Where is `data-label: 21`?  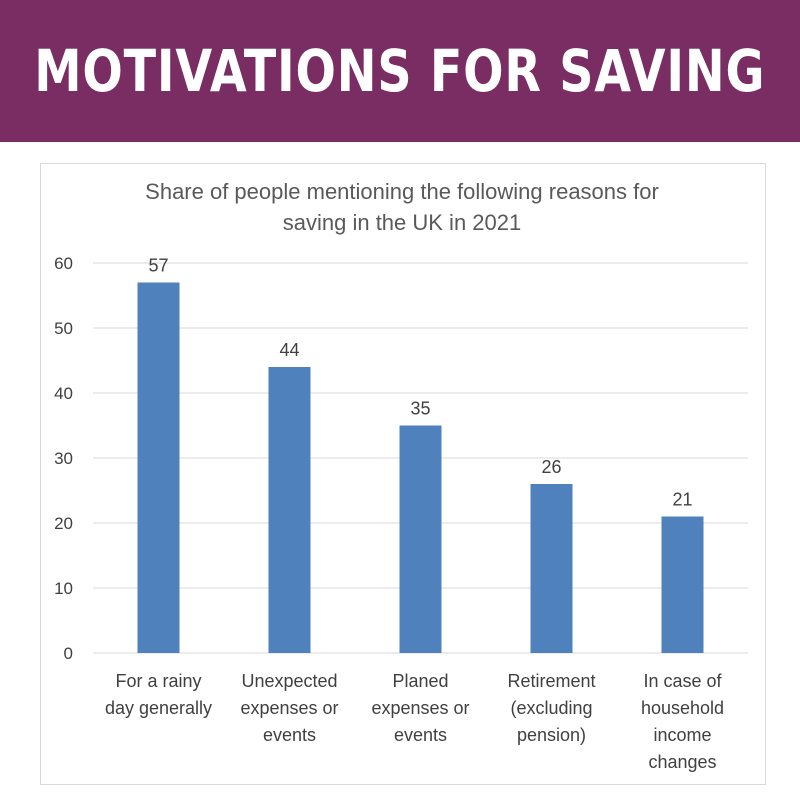 data-label: 21 is located at coordinates (682, 500).